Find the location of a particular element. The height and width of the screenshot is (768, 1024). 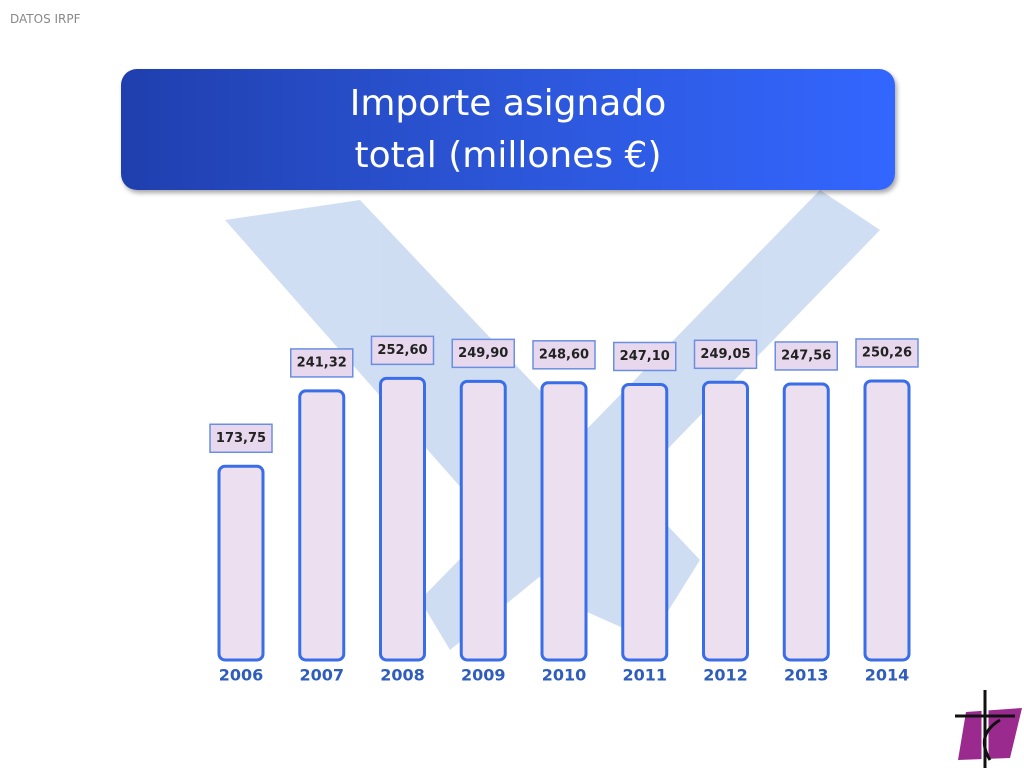

x-tick-label: 2014 is located at coordinates (887, 675).